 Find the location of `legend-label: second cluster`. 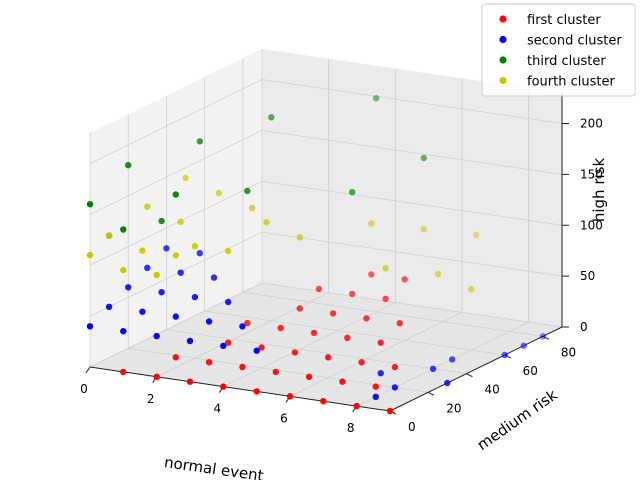

legend-label: second cluster is located at coordinates (574, 41).